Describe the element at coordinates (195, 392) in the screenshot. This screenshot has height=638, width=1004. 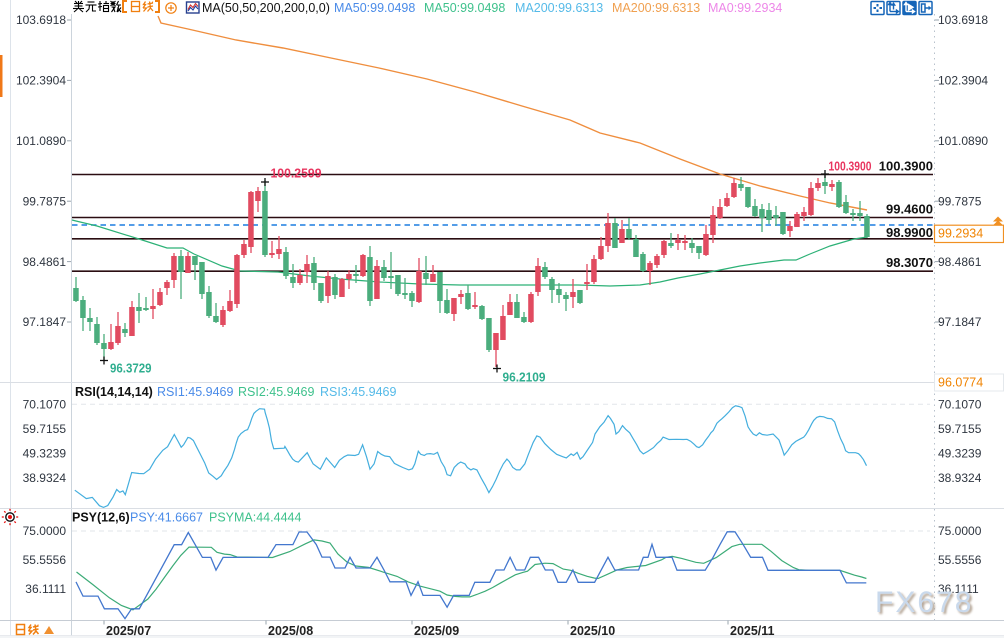
I see `svg-text: RSI1:45.9469` at that location.